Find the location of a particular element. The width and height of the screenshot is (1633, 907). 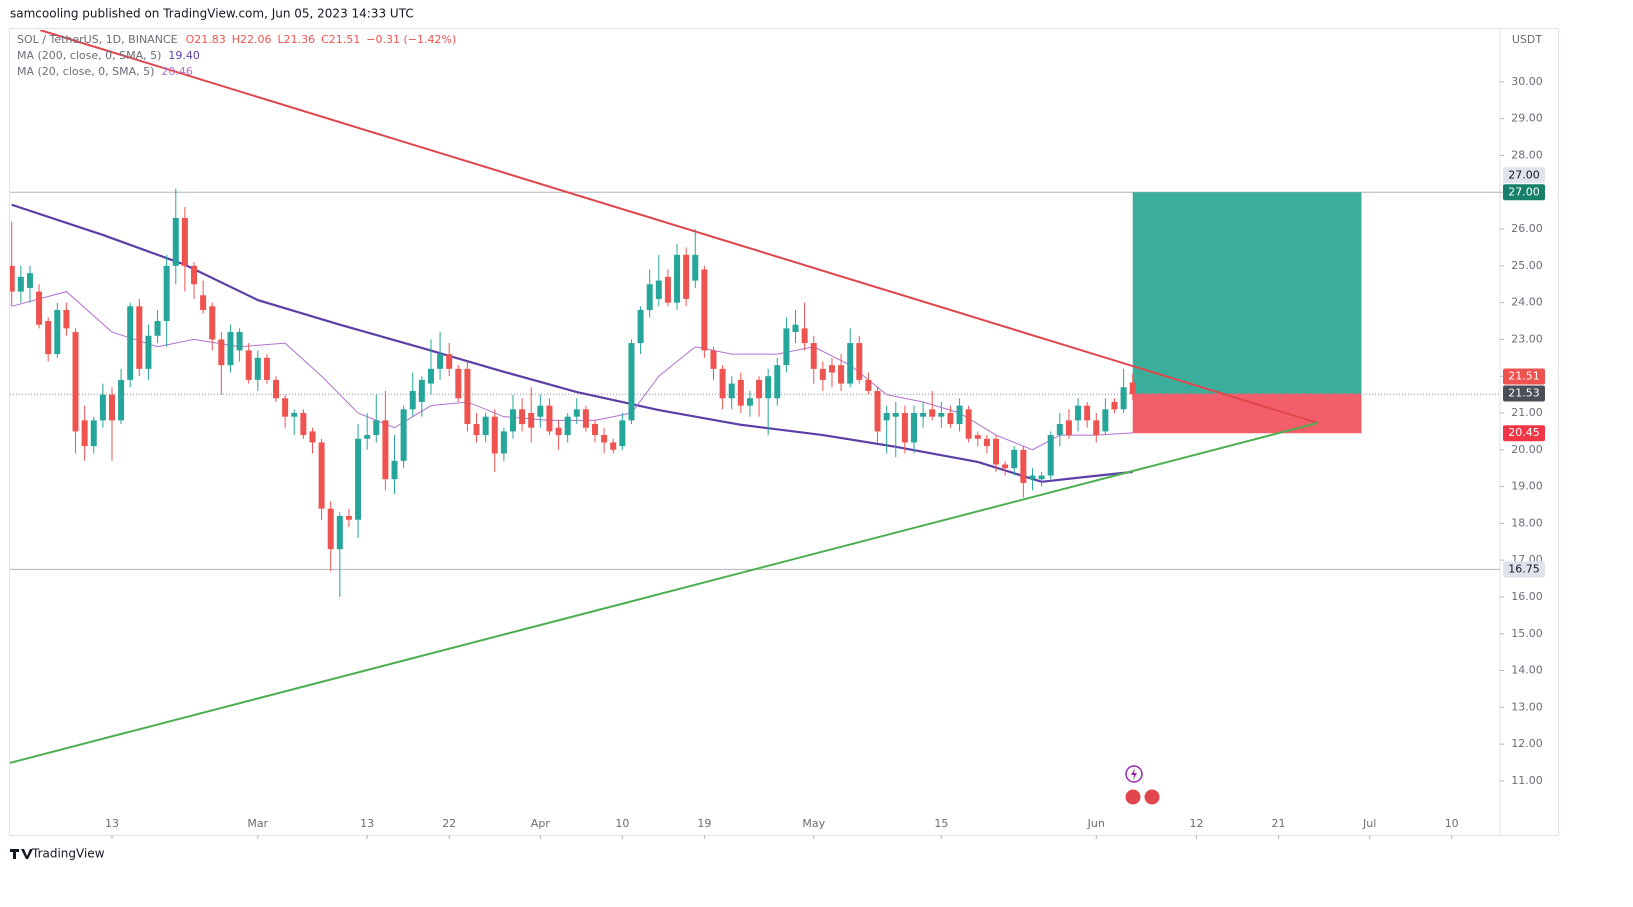

x-tick-label: 13 is located at coordinates (112, 823).